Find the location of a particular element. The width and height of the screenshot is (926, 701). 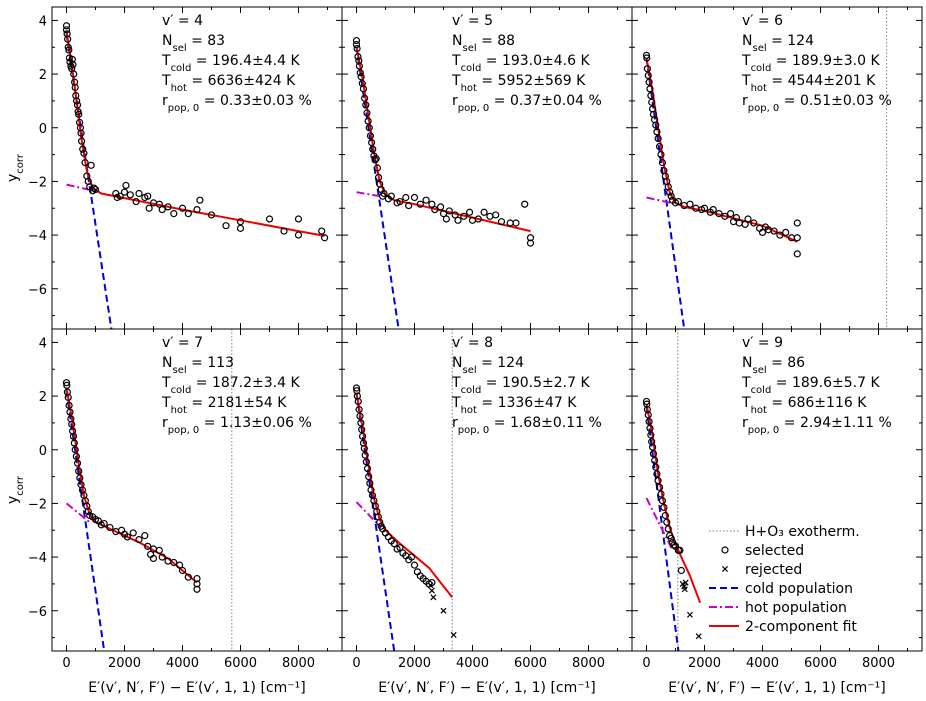

vib-level-label: v′ = 8 is located at coordinates (472, 343).